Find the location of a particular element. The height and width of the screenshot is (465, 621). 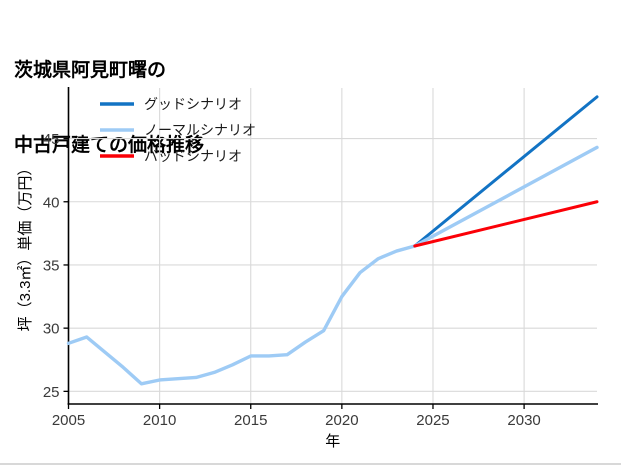

x-tick-label: 2025 is located at coordinates (432, 420).